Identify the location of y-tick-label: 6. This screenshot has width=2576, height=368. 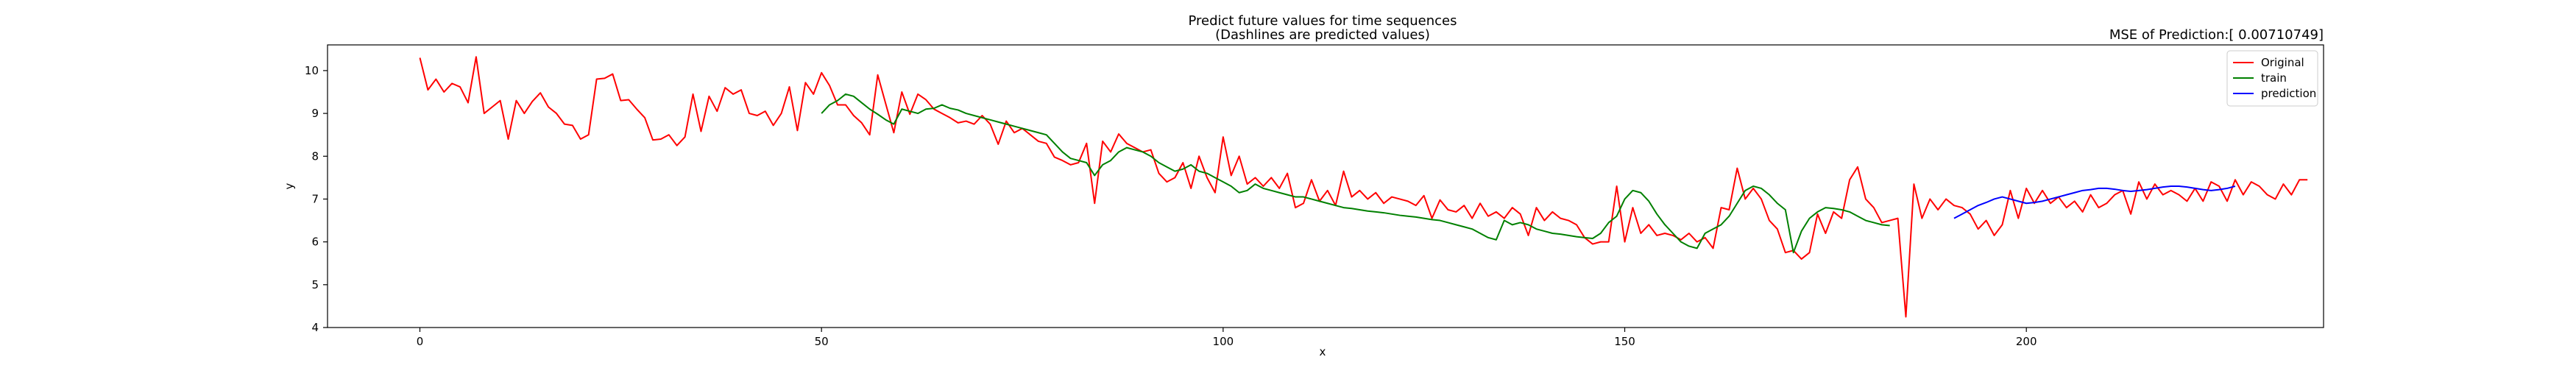
(315, 242).